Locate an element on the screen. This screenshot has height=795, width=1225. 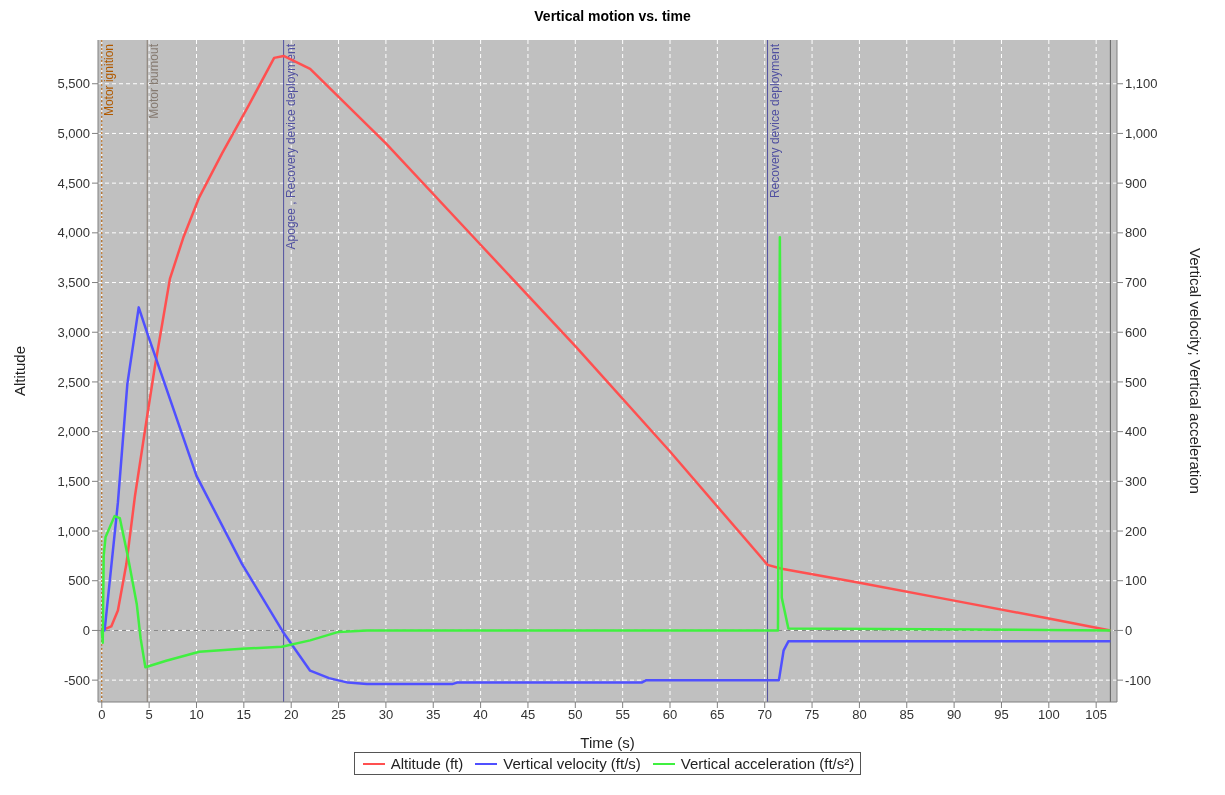
x-tick-label: 90 is located at coordinates (954, 715).